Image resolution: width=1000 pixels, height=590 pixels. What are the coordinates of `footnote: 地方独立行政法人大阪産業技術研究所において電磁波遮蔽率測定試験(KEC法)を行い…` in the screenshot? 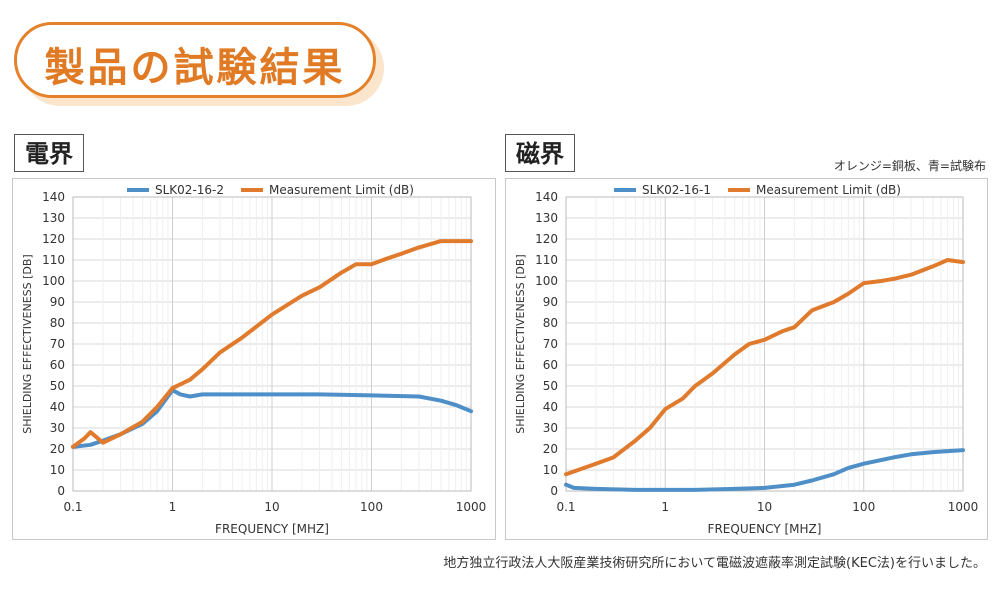 It's located at (714, 563).